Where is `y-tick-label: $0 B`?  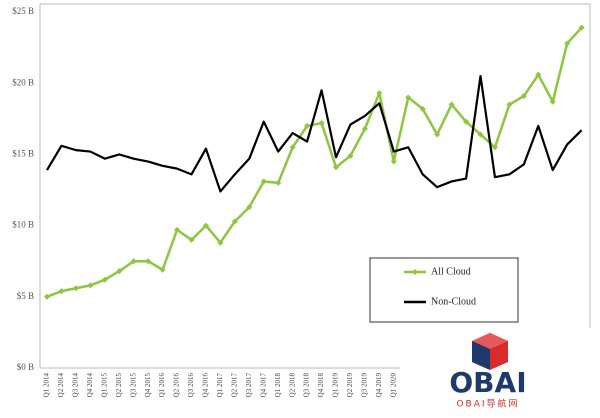 y-tick-label: $0 B is located at coordinates (25, 367).